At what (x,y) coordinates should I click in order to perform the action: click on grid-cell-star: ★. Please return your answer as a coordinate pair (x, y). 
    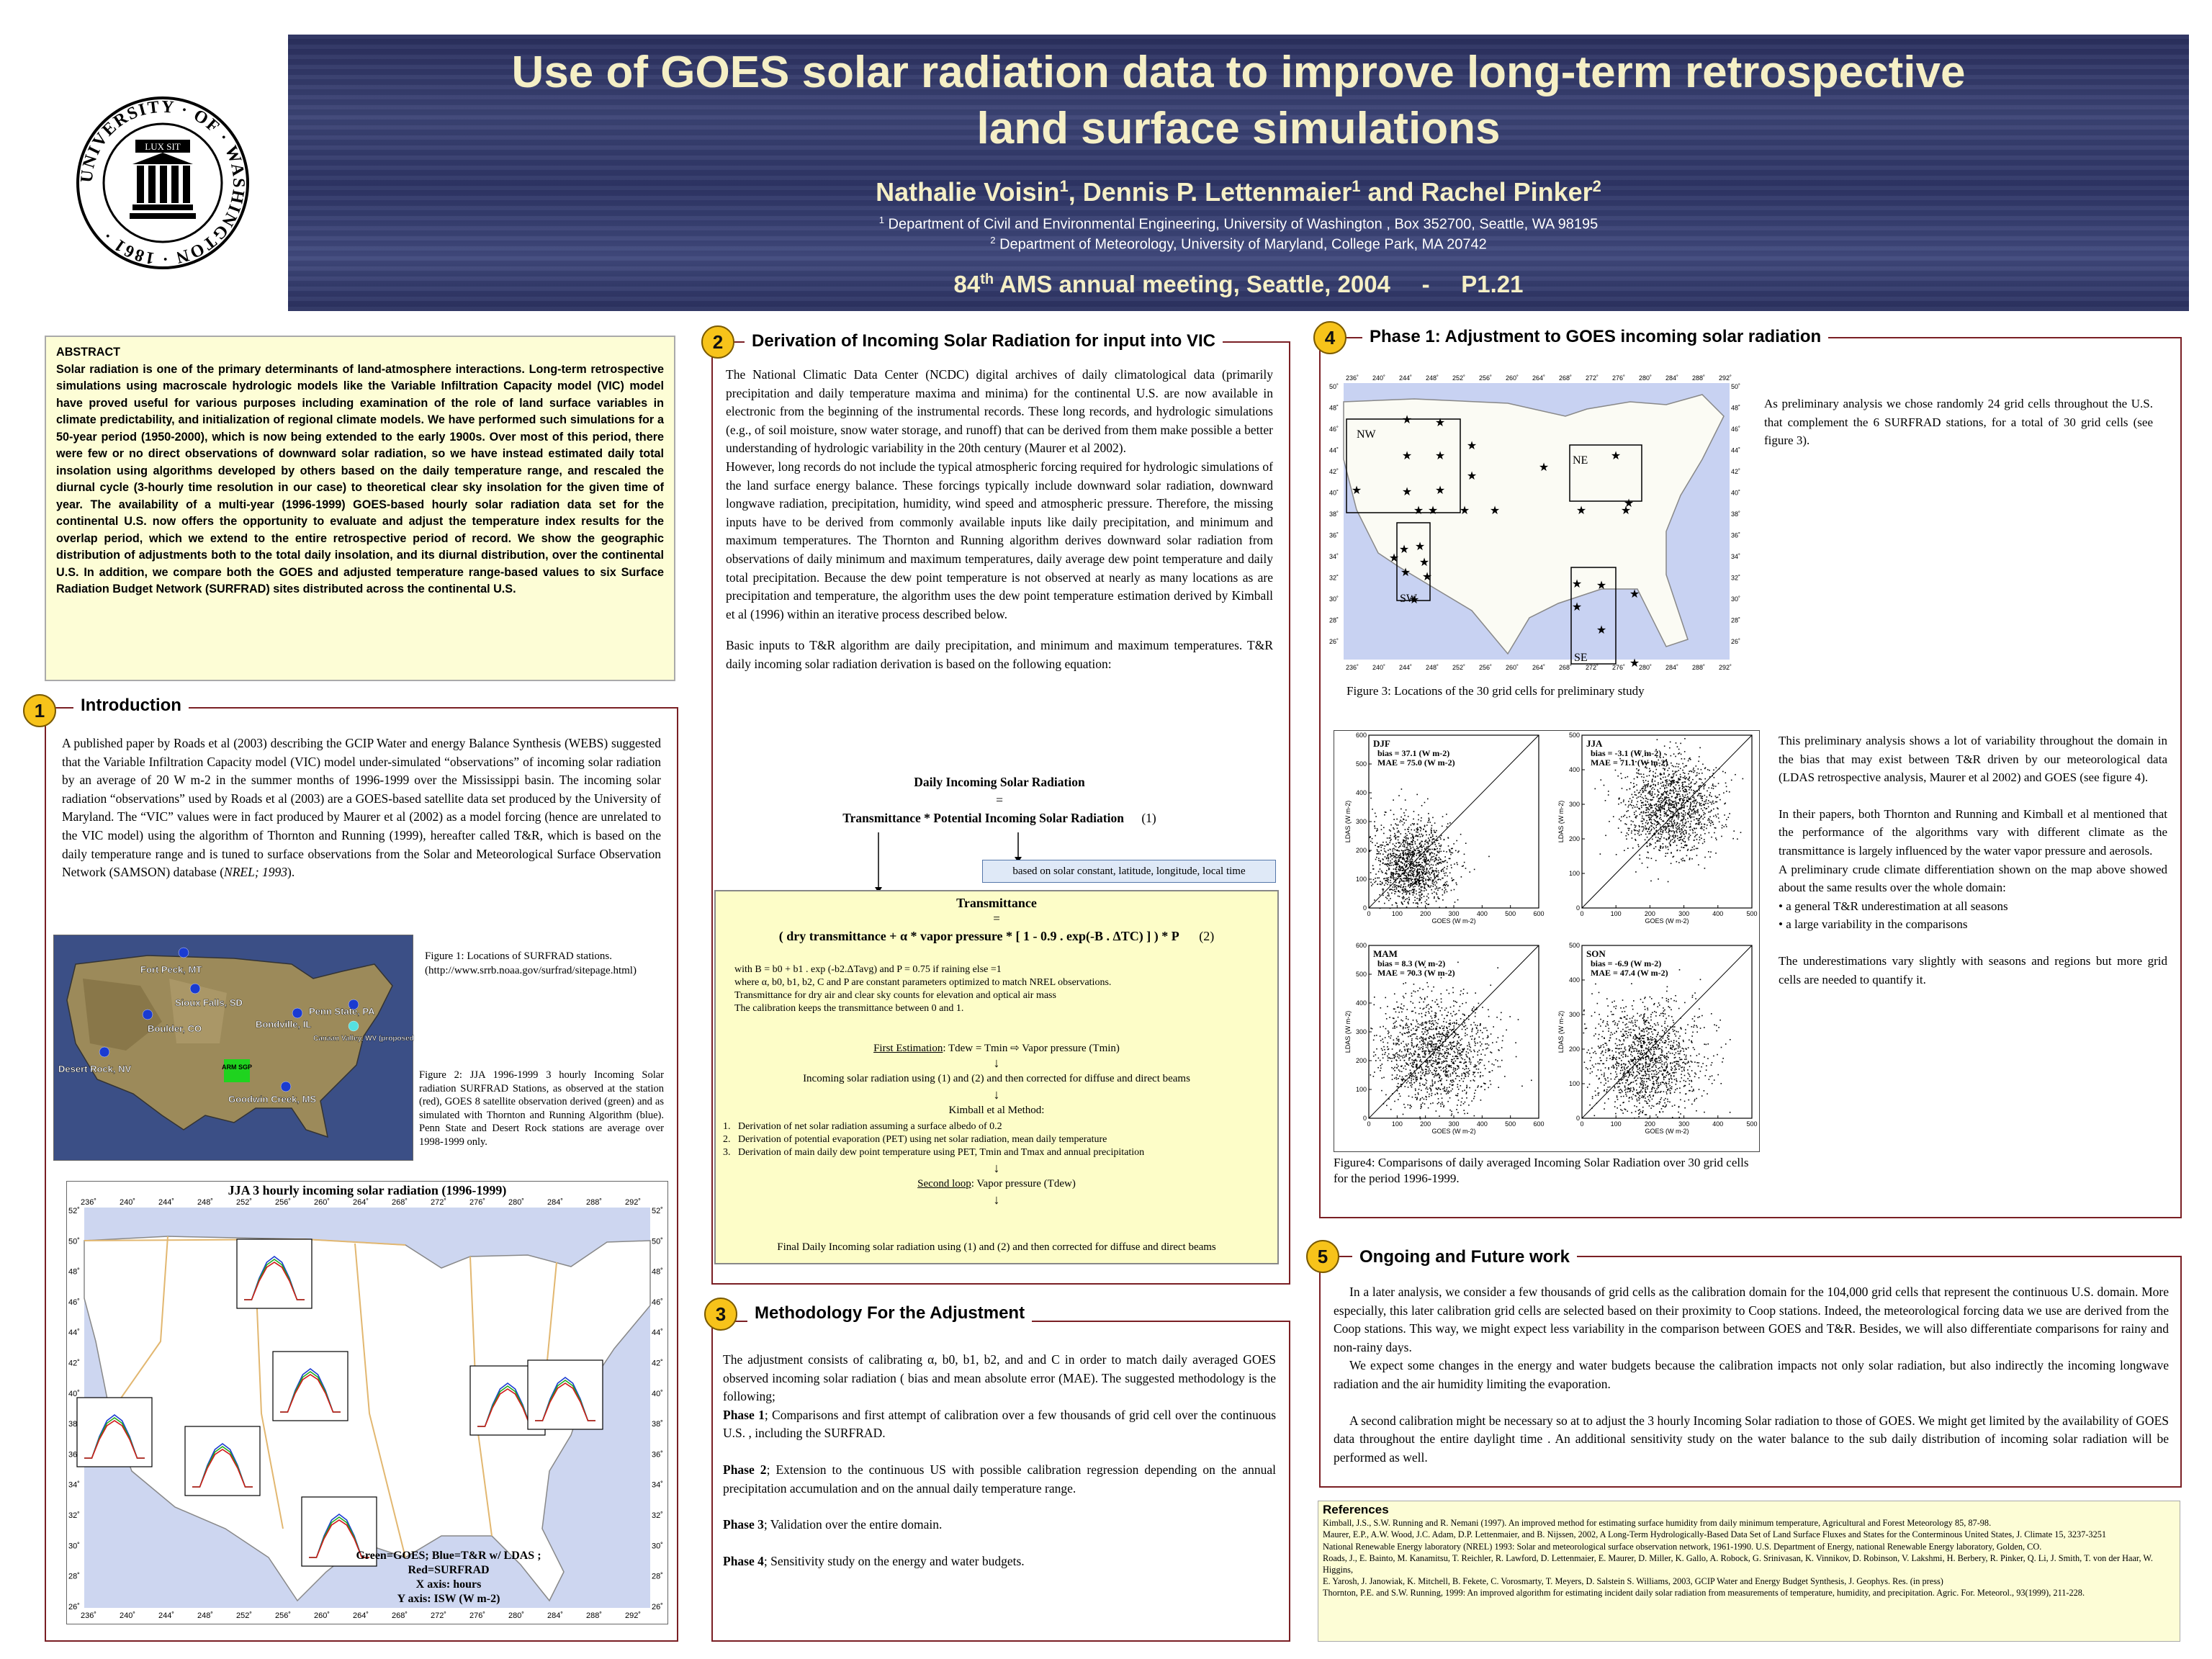
    Looking at the image, I should click on (1427, 577).